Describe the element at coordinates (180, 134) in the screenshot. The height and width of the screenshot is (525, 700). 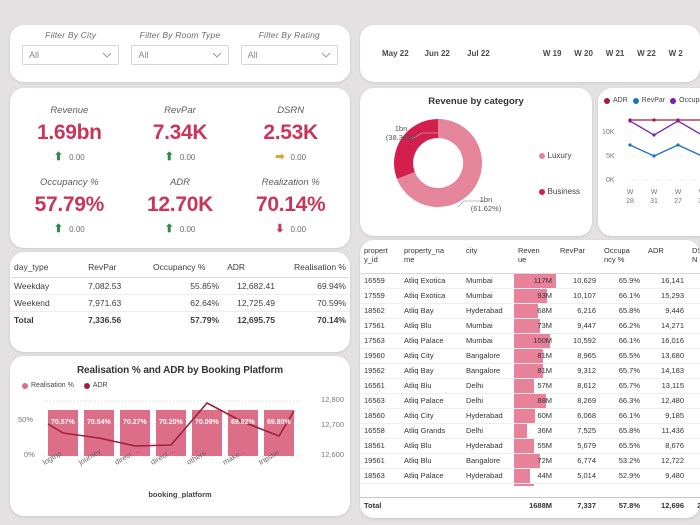
I see `kpi-revpar: RevPar 7.34K ⬆ 0.00` at that location.